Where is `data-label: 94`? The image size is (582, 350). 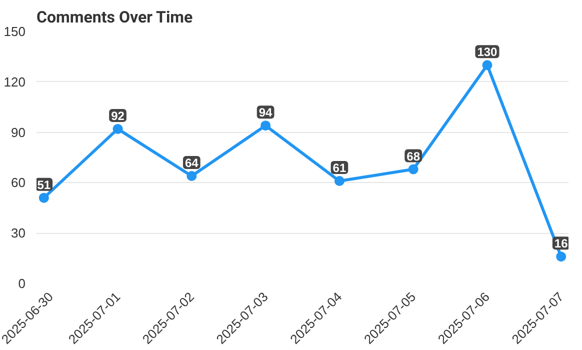 data-label: 94 is located at coordinates (265, 113).